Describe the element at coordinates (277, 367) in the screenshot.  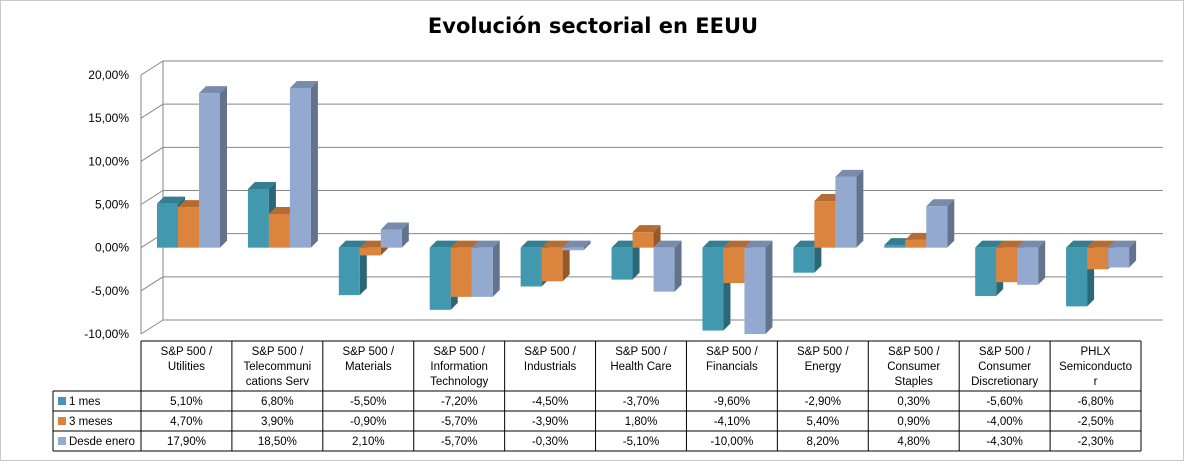
I see `category-label: S&P 500 /Telecommuni cations Serv` at that location.